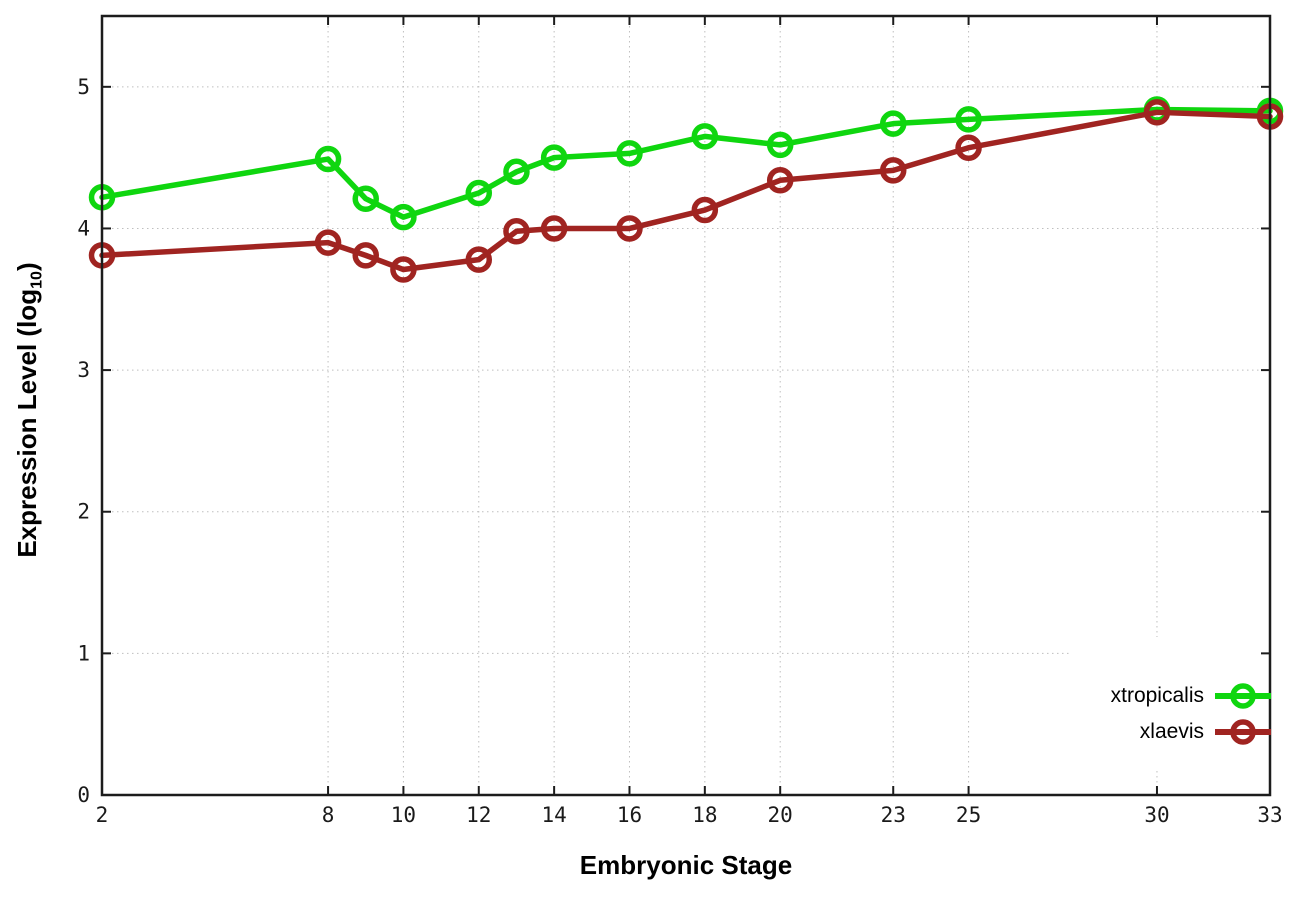 The height and width of the screenshot is (907, 1296). I want to click on x-tick-label-12: 12, so click(478, 815).